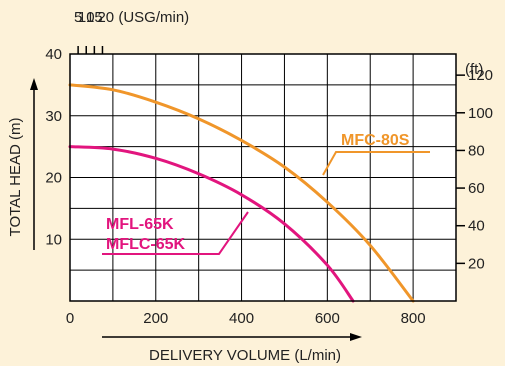 The width and height of the screenshot is (505, 366). What do you see at coordinates (327, 318) in the screenshot?
I see `x-tick-label: 600` at bounding box center [327, 318].